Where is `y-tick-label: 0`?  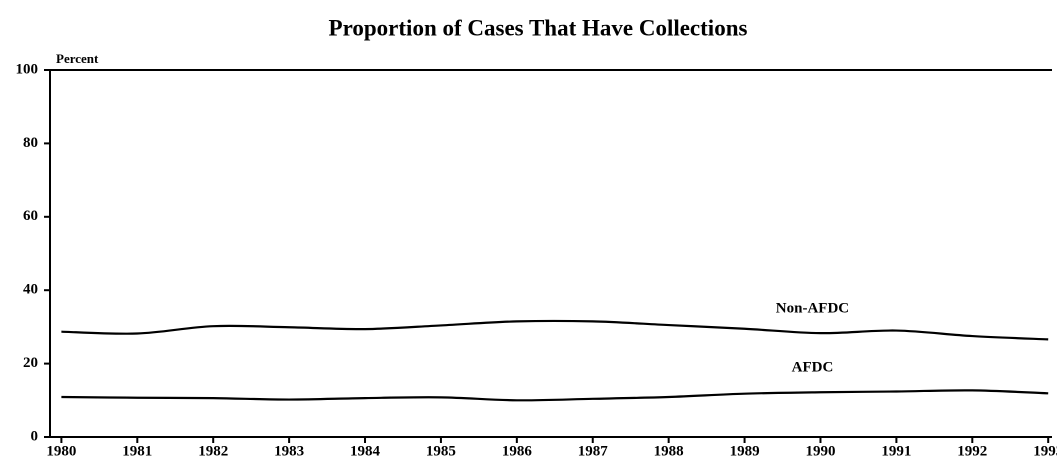
y-tick-label: 0 is located at coordinates (35, 436).